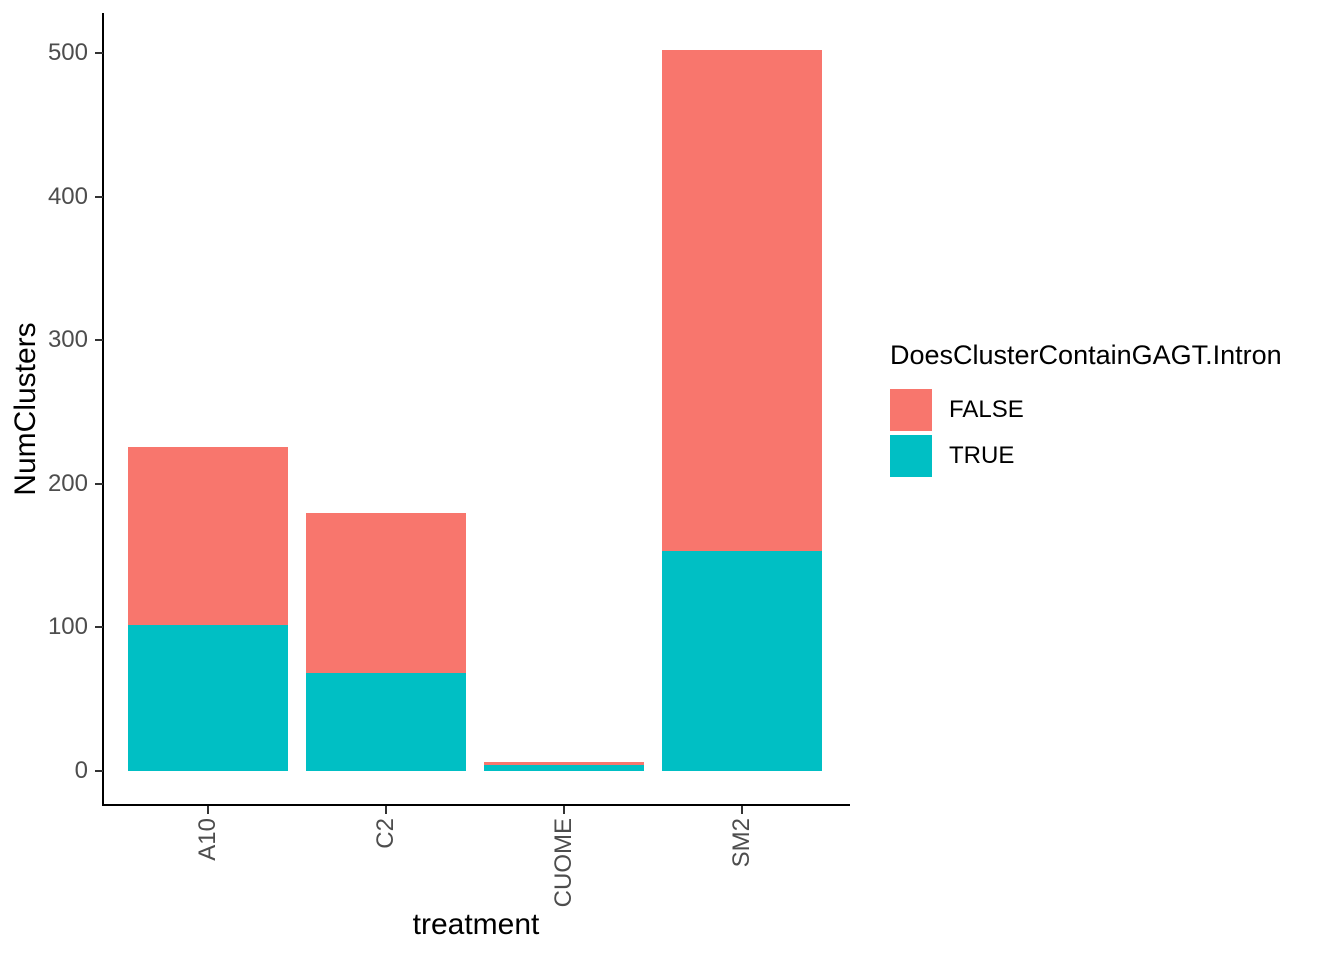 The width and height of the screenshot is (1344, 960). Describe the element at coordinates (1086, 433) in the screenshot. I see `legend-items: FALSE TRUE` at that location.